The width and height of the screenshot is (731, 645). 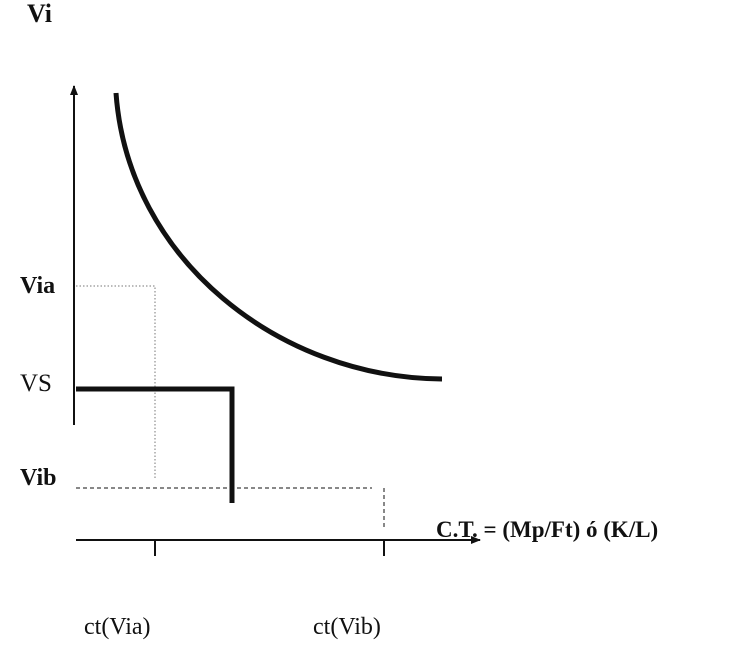 I want to click on y-axis-label: Vi, so click(x=39, y=14).